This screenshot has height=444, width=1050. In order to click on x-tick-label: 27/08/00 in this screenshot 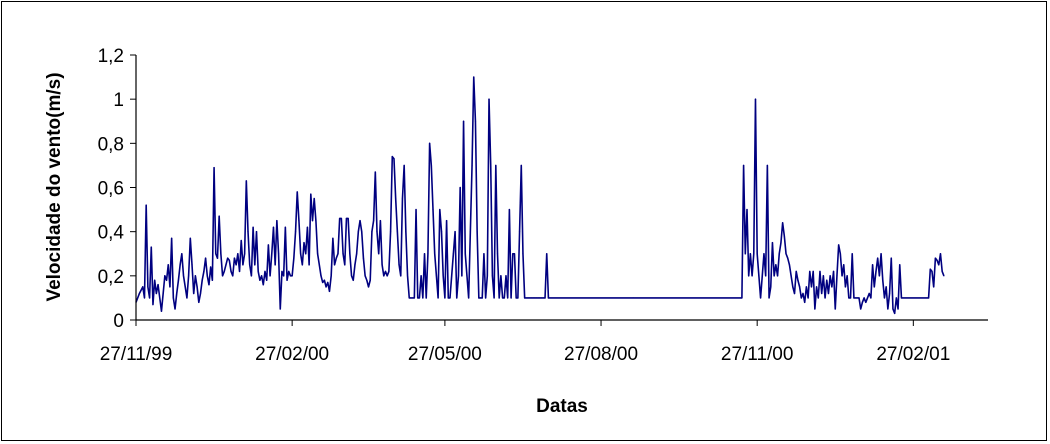, I will do `click(601, 354)`.